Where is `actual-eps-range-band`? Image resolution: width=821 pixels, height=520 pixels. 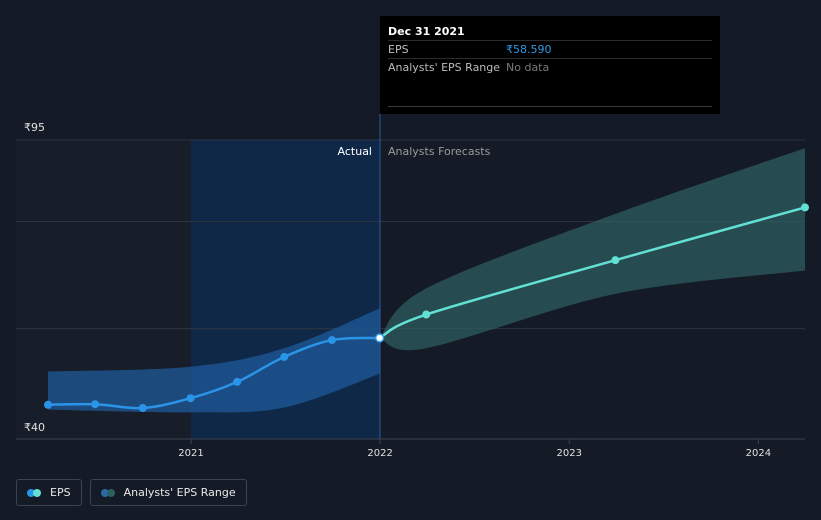 actual-eps-range-band is located at coordinates (214, 360).